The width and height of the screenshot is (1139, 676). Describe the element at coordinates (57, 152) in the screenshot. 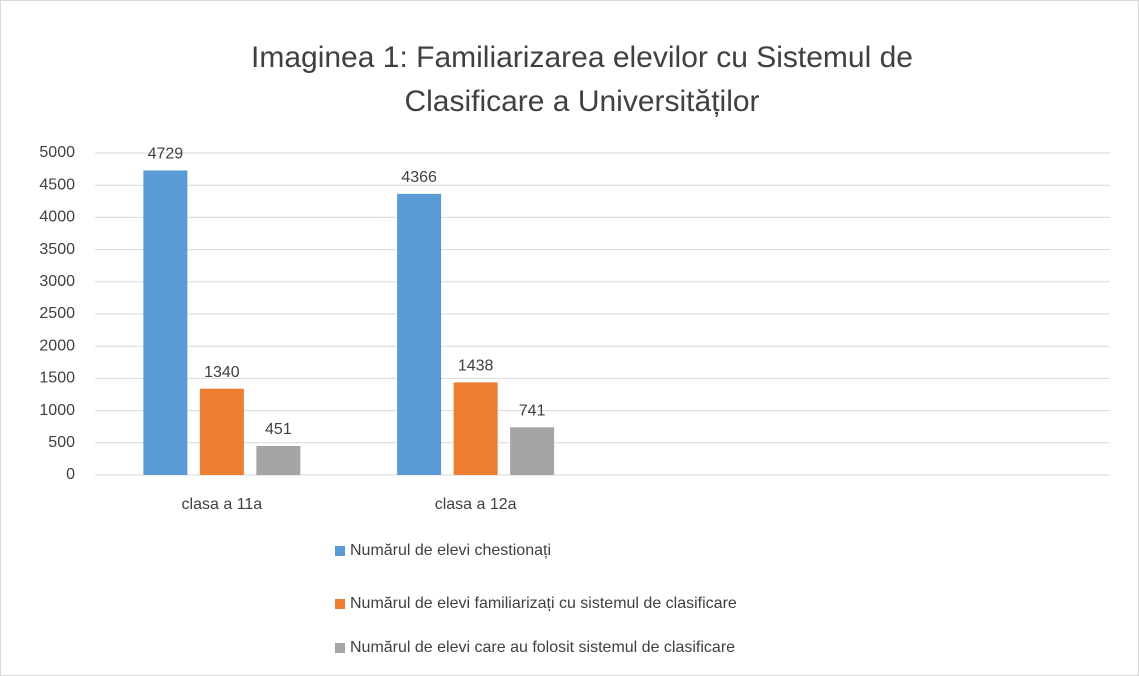

I see `y-tick-label: 5000` at that location.